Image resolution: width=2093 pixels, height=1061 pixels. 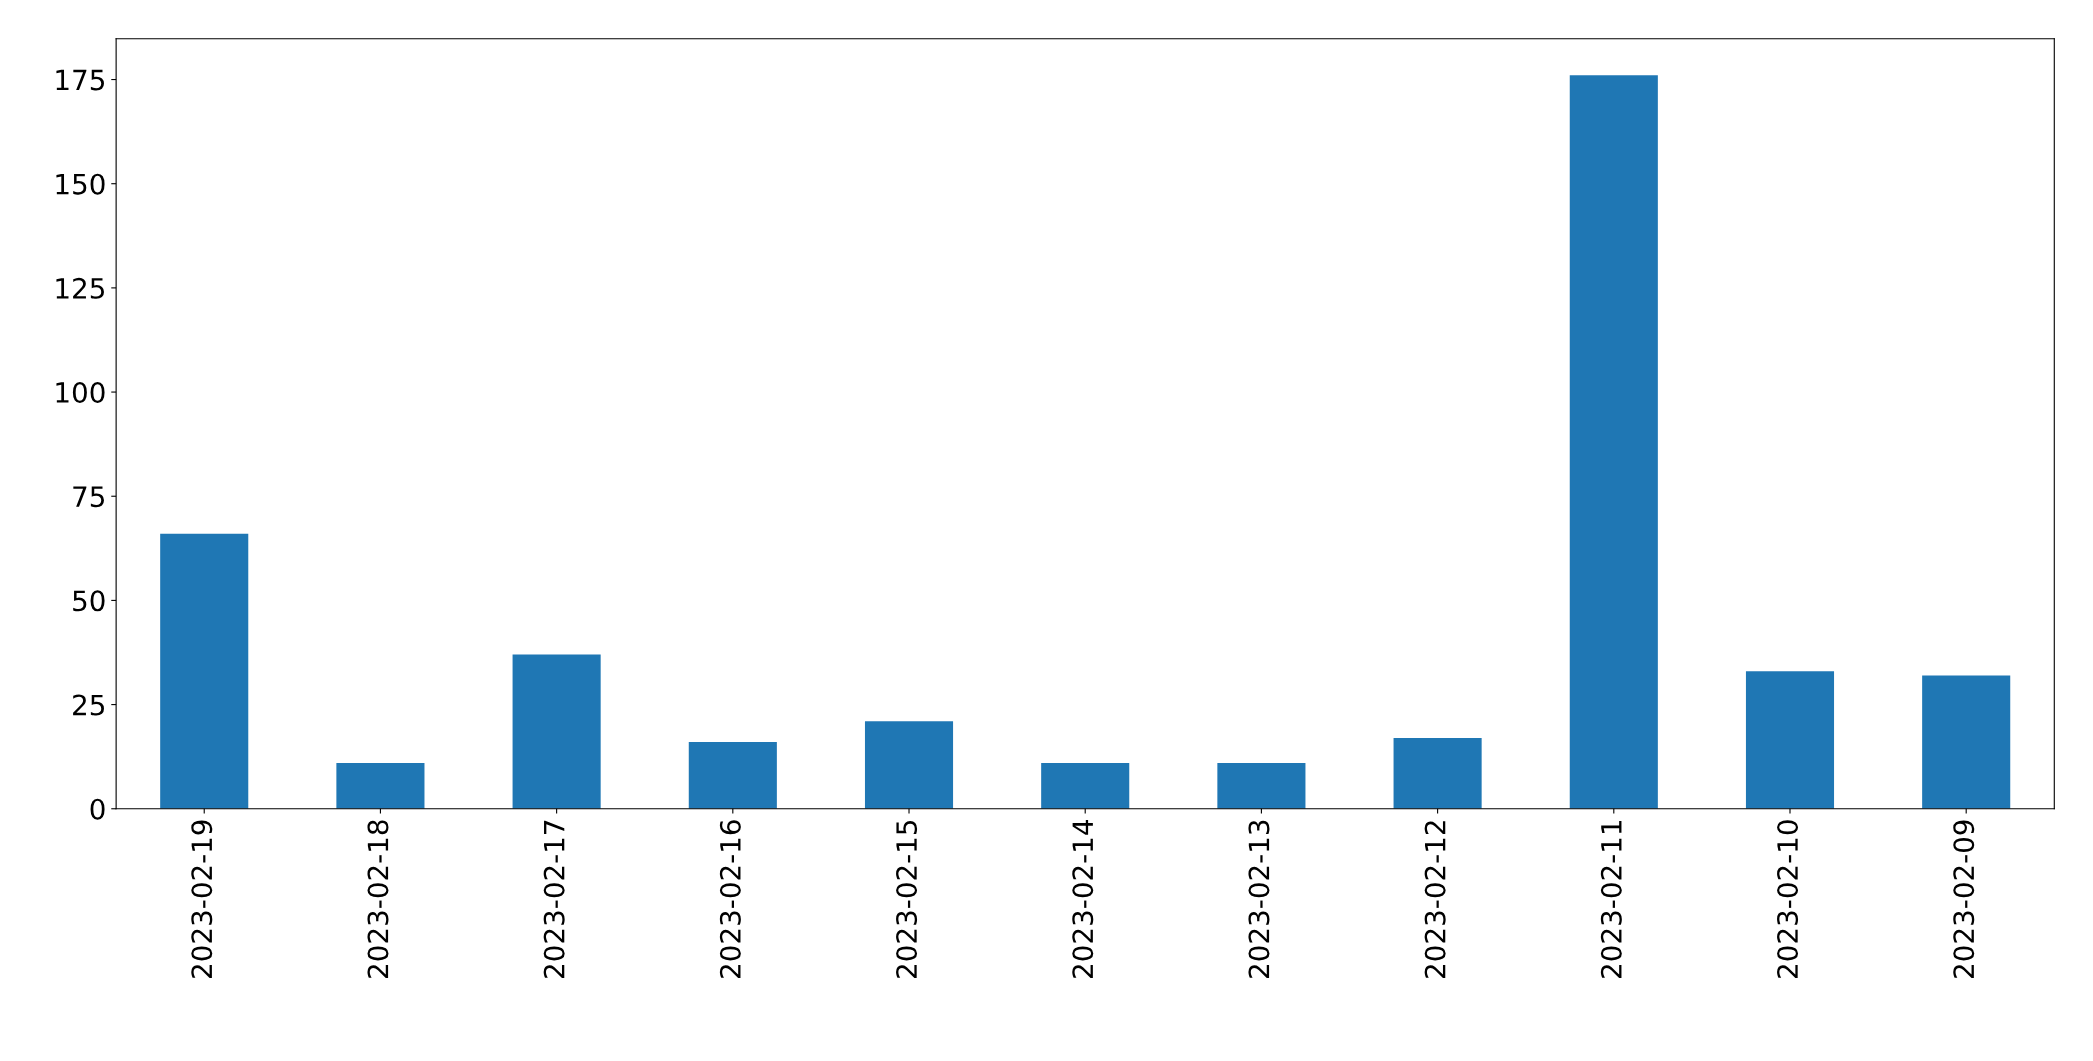 What do you see at coordinates (730, 899) in the screenshot?
I see `x-tick-label: 2023-02-16` at bounding box center [730, 899].